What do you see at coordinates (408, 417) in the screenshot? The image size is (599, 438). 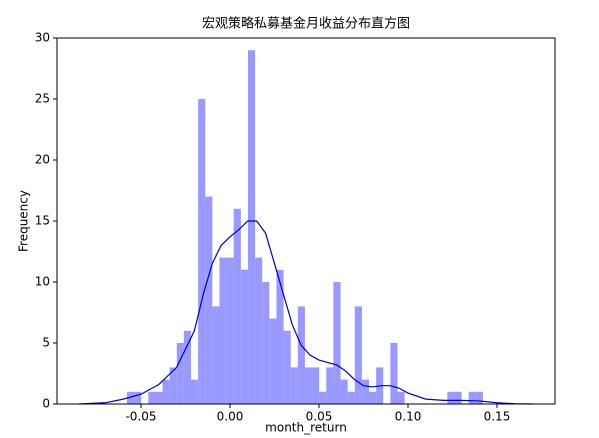 I see `x-tick-label: 0.10` at bounding box center [408, 417].